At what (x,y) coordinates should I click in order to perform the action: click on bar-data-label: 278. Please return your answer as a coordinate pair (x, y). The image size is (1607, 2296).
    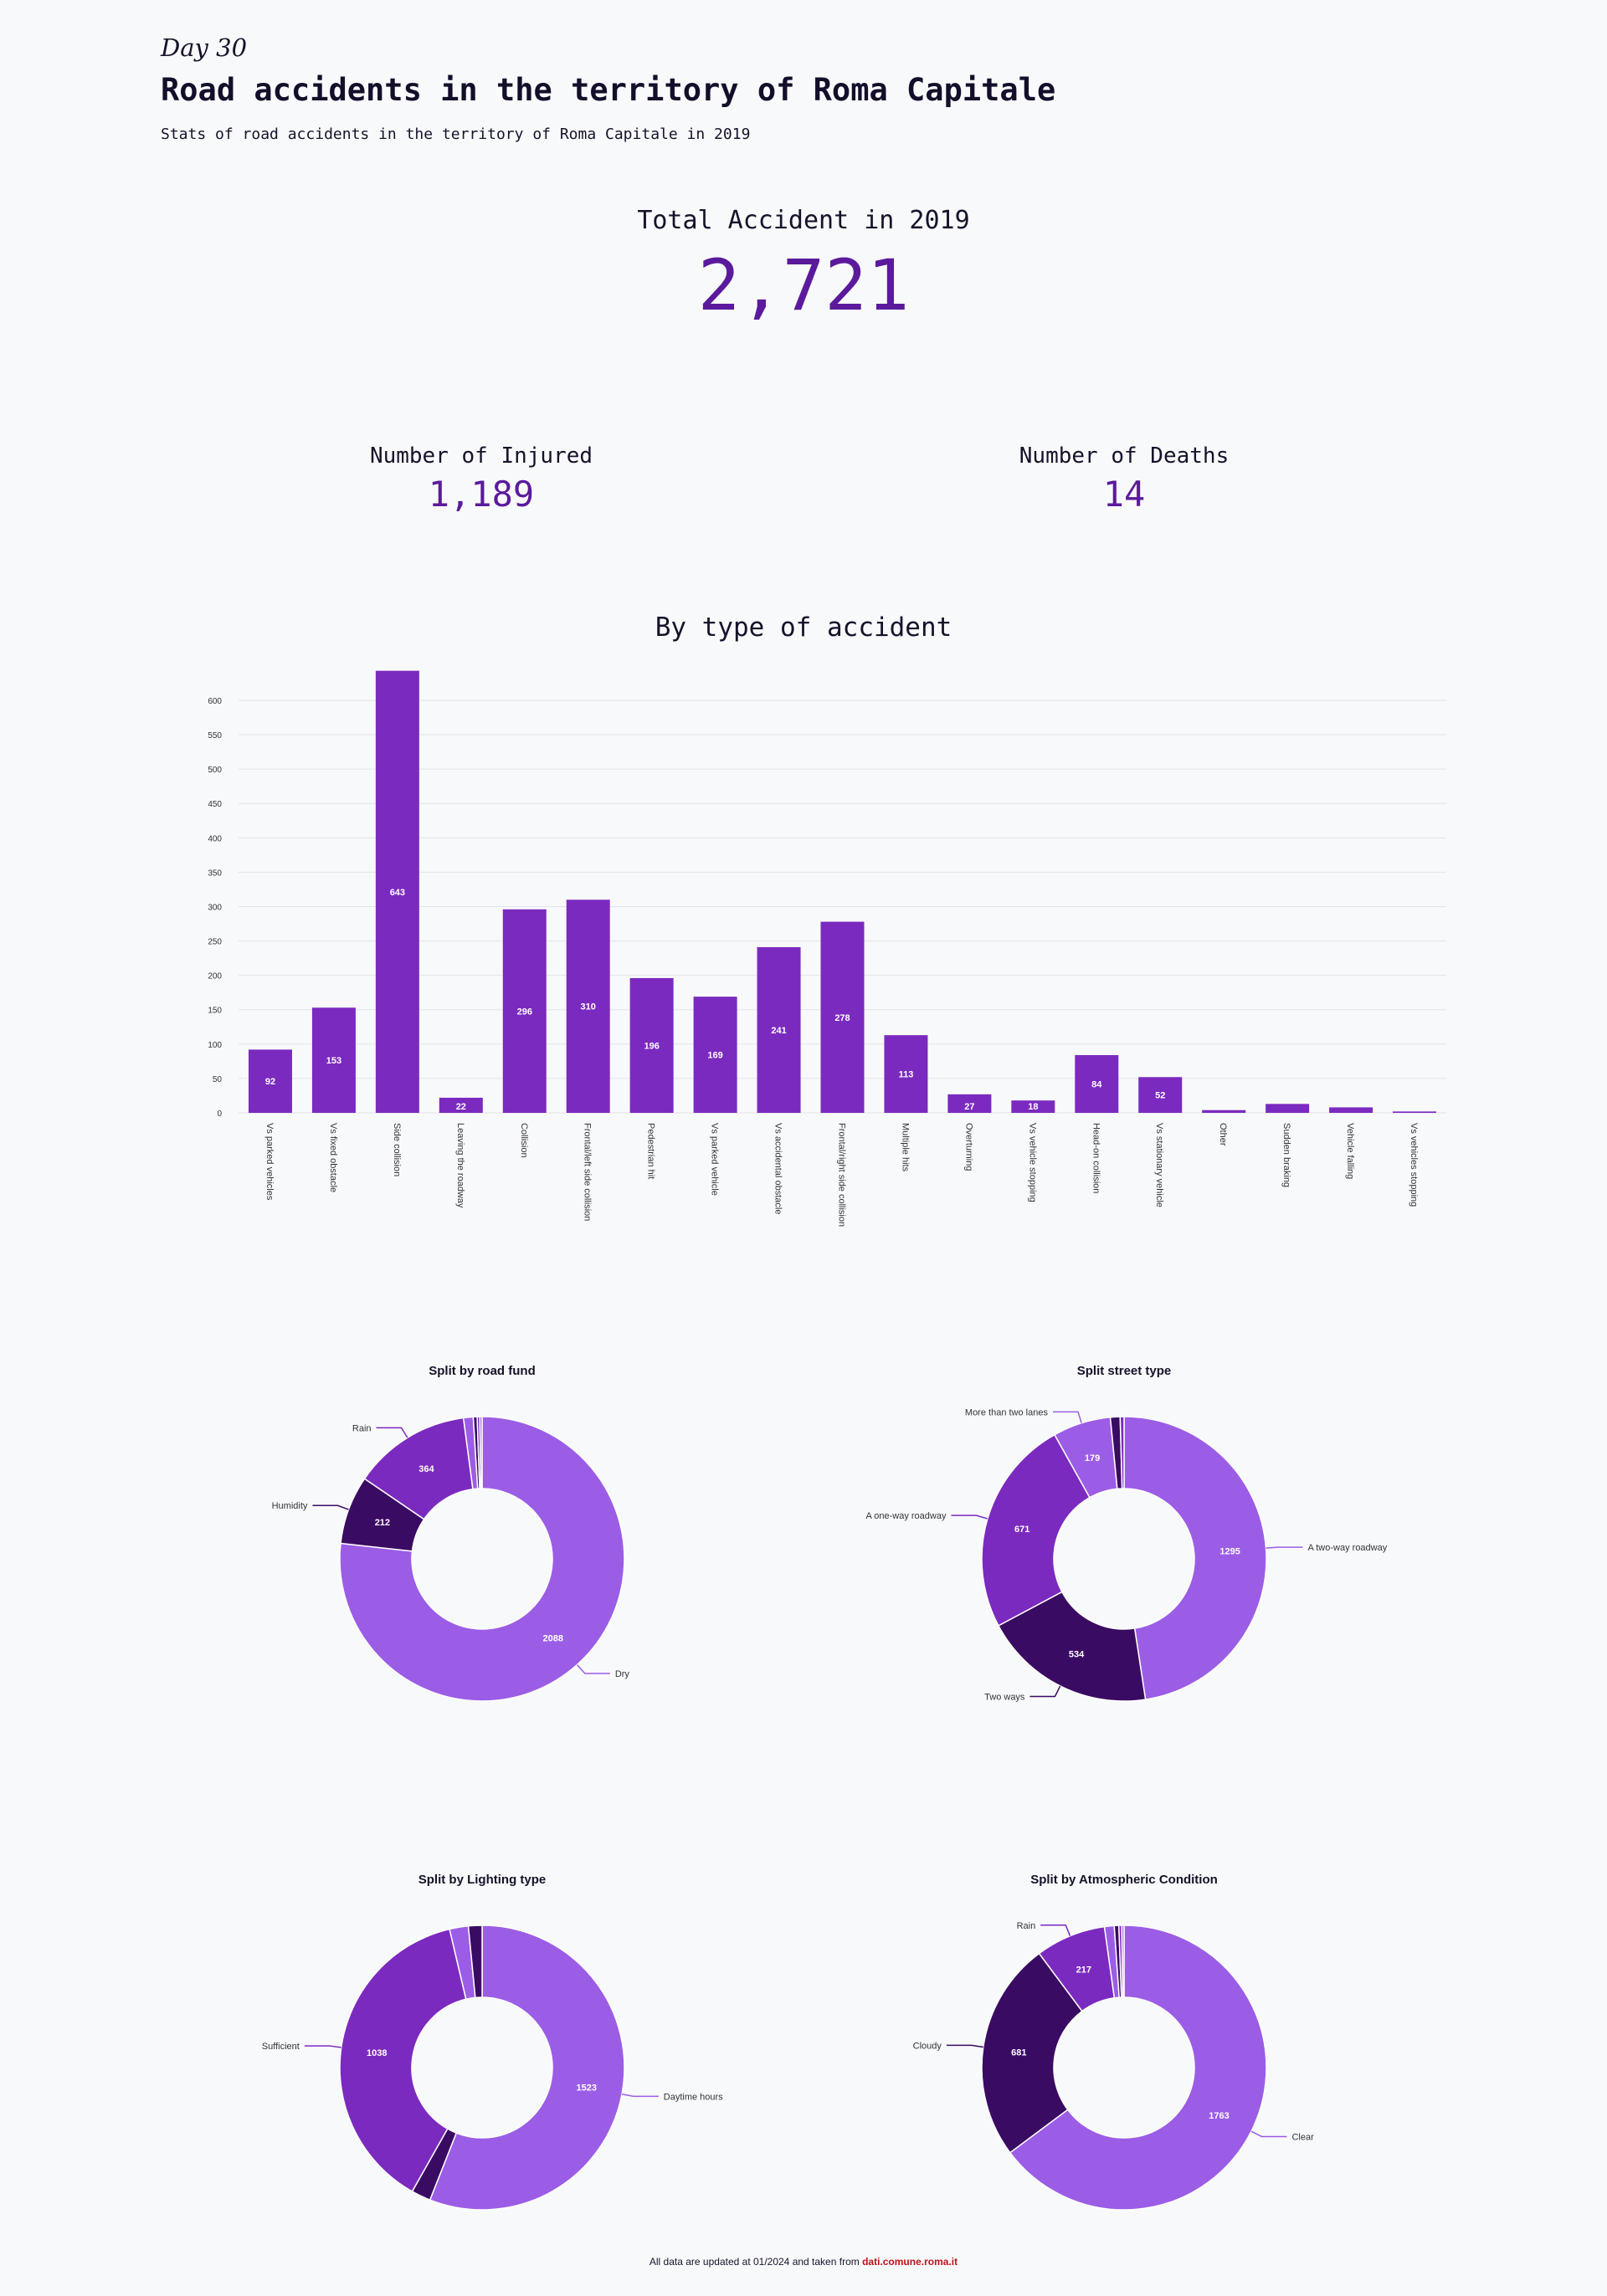
    Looking at the image, I should click on (842, 1018).